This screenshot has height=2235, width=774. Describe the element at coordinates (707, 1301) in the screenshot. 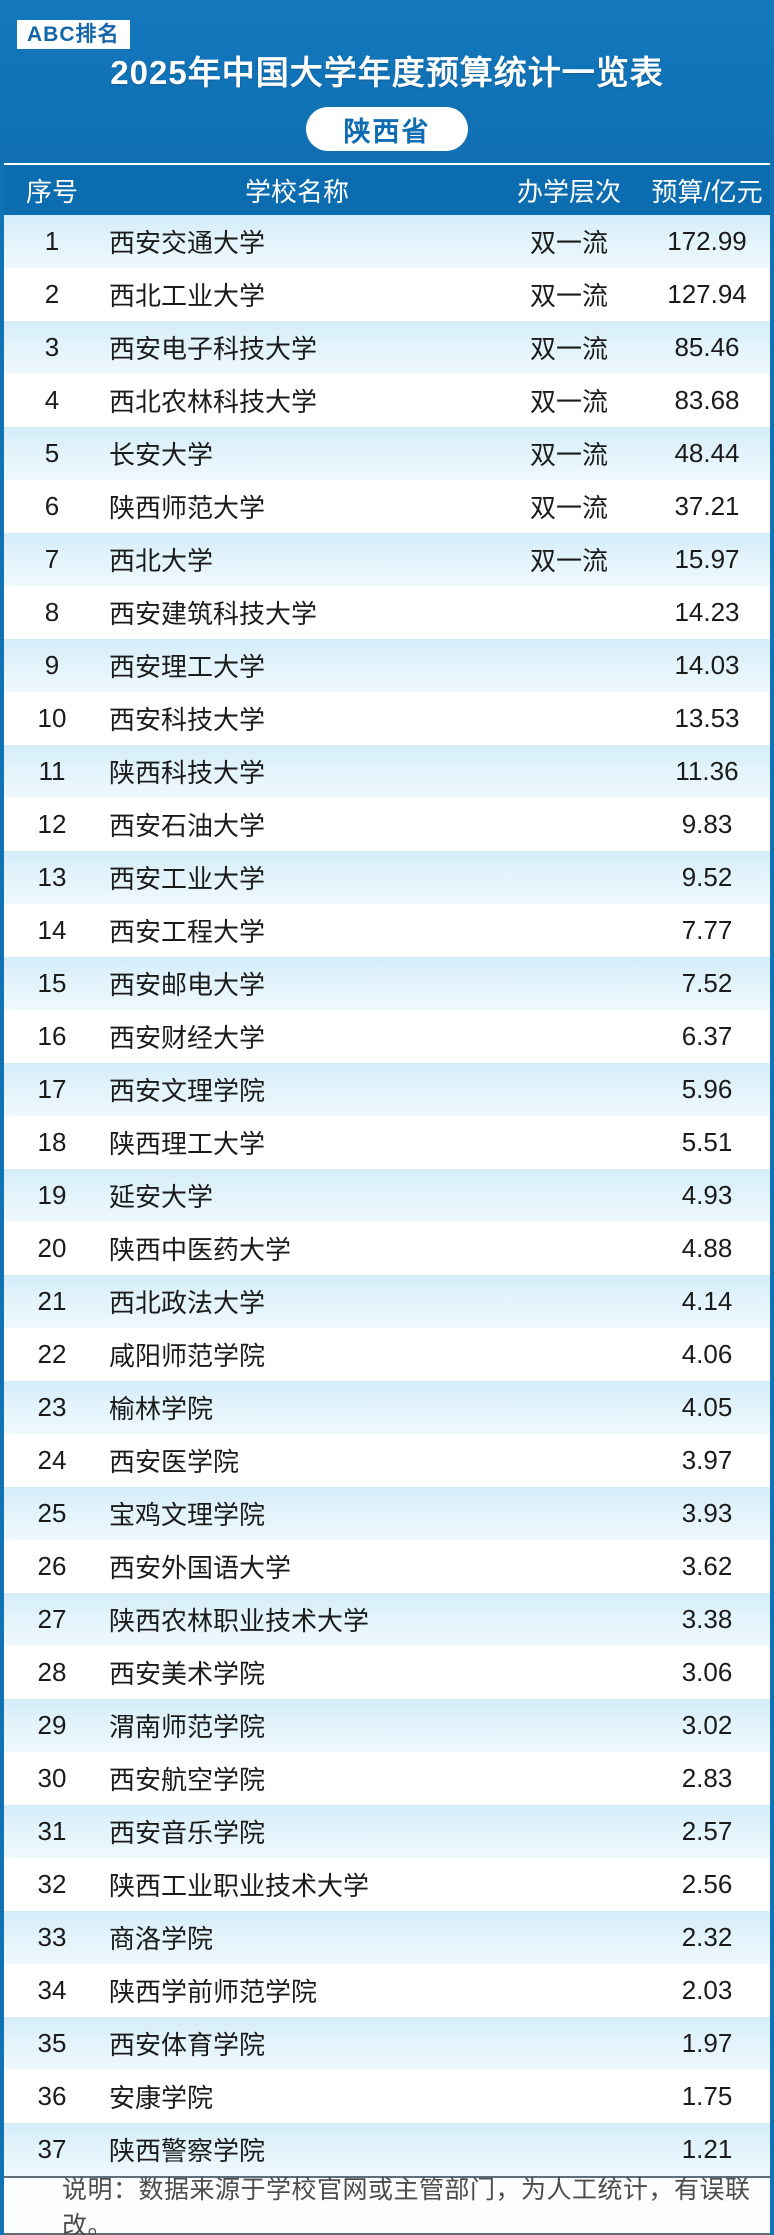

I see `row-budget: 4.14` at that location.